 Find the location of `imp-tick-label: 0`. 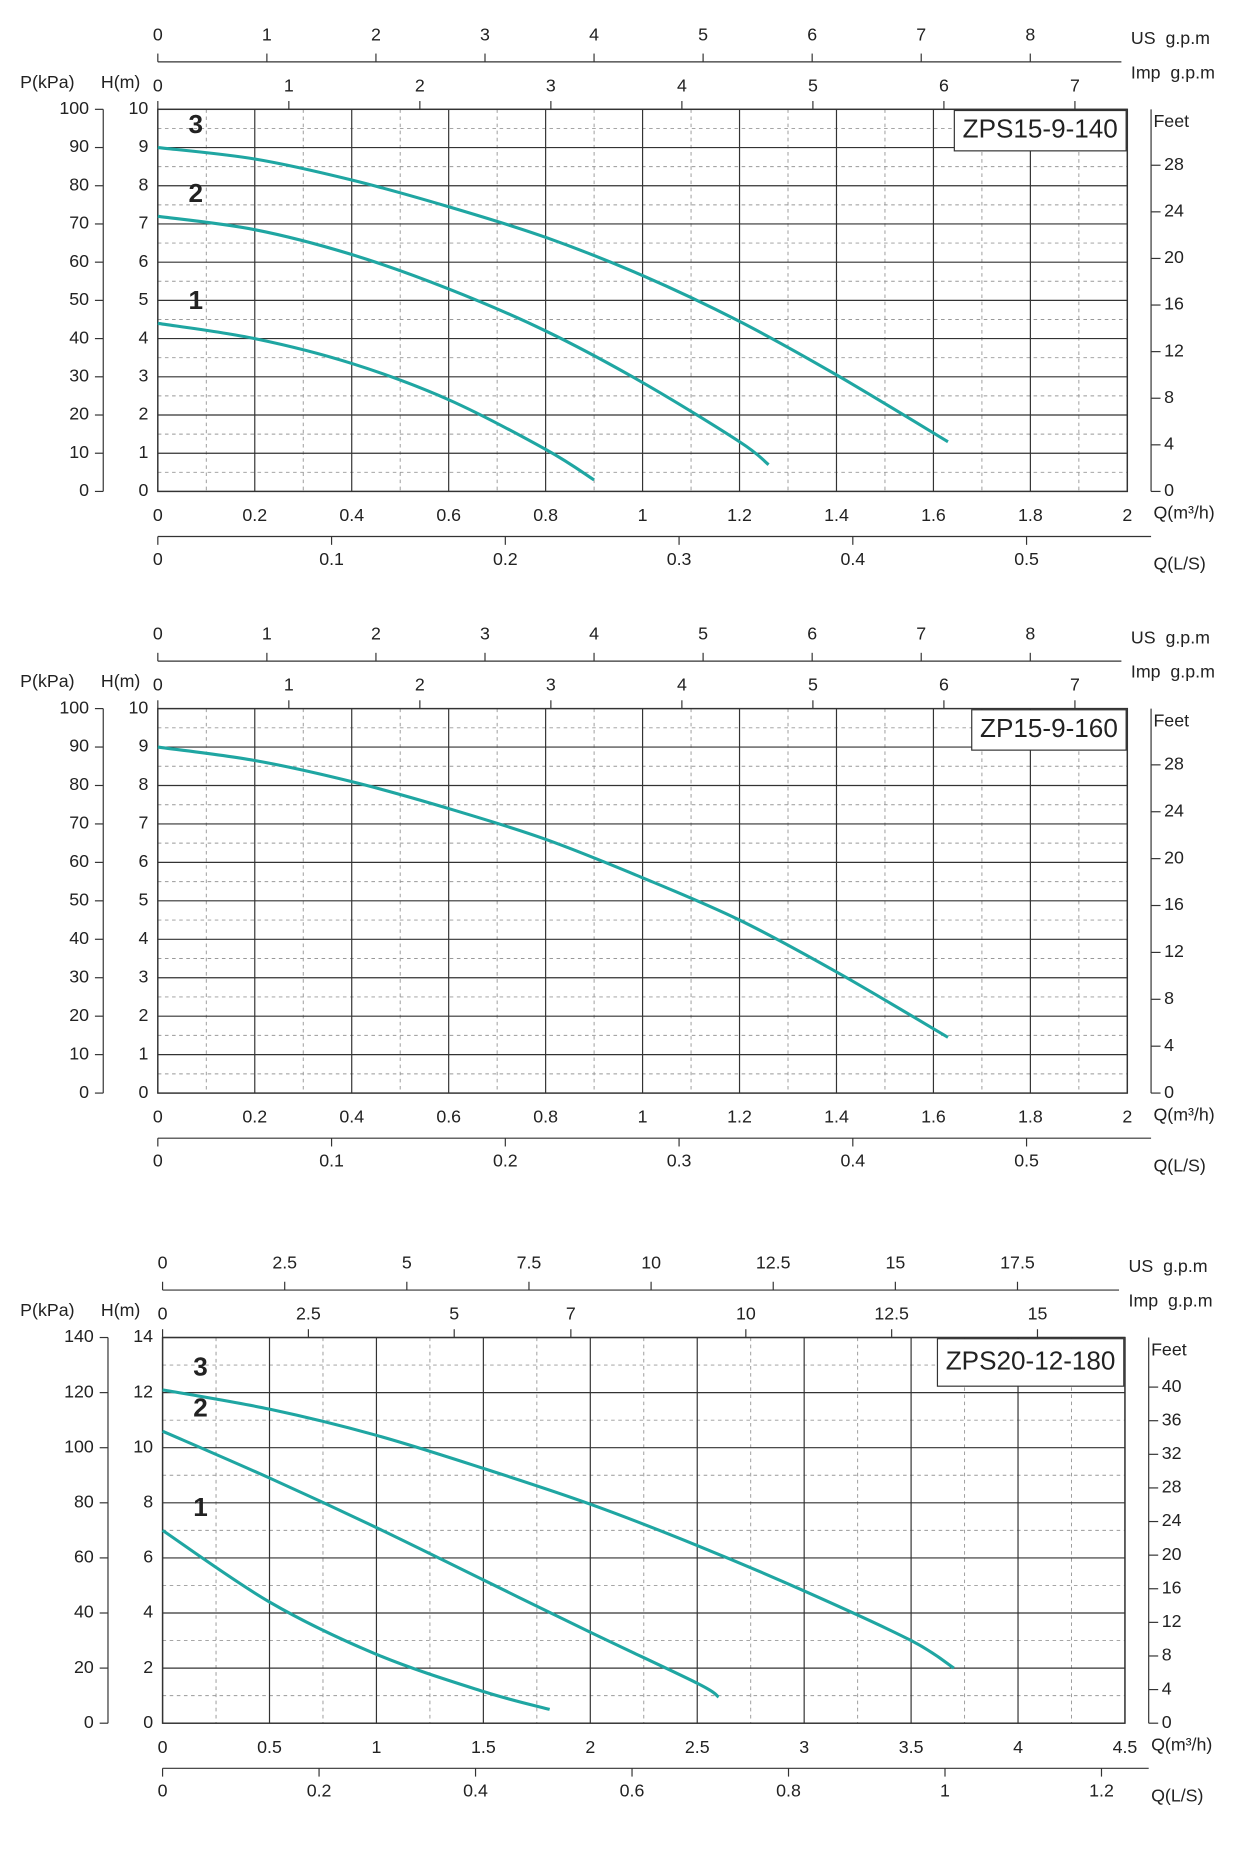

imp-tick-label: 0 is located at coordinates (158, 685).